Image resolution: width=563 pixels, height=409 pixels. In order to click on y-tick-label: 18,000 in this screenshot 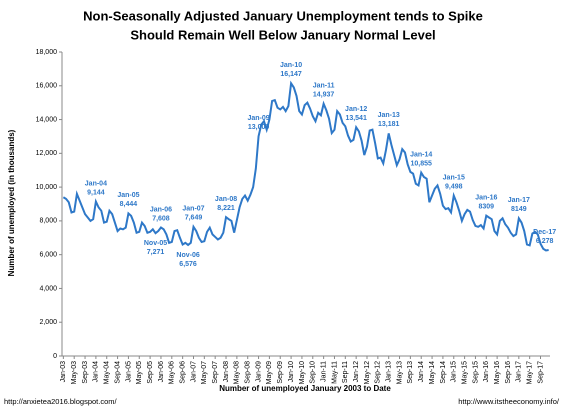, I will do `click(47, 52)`.